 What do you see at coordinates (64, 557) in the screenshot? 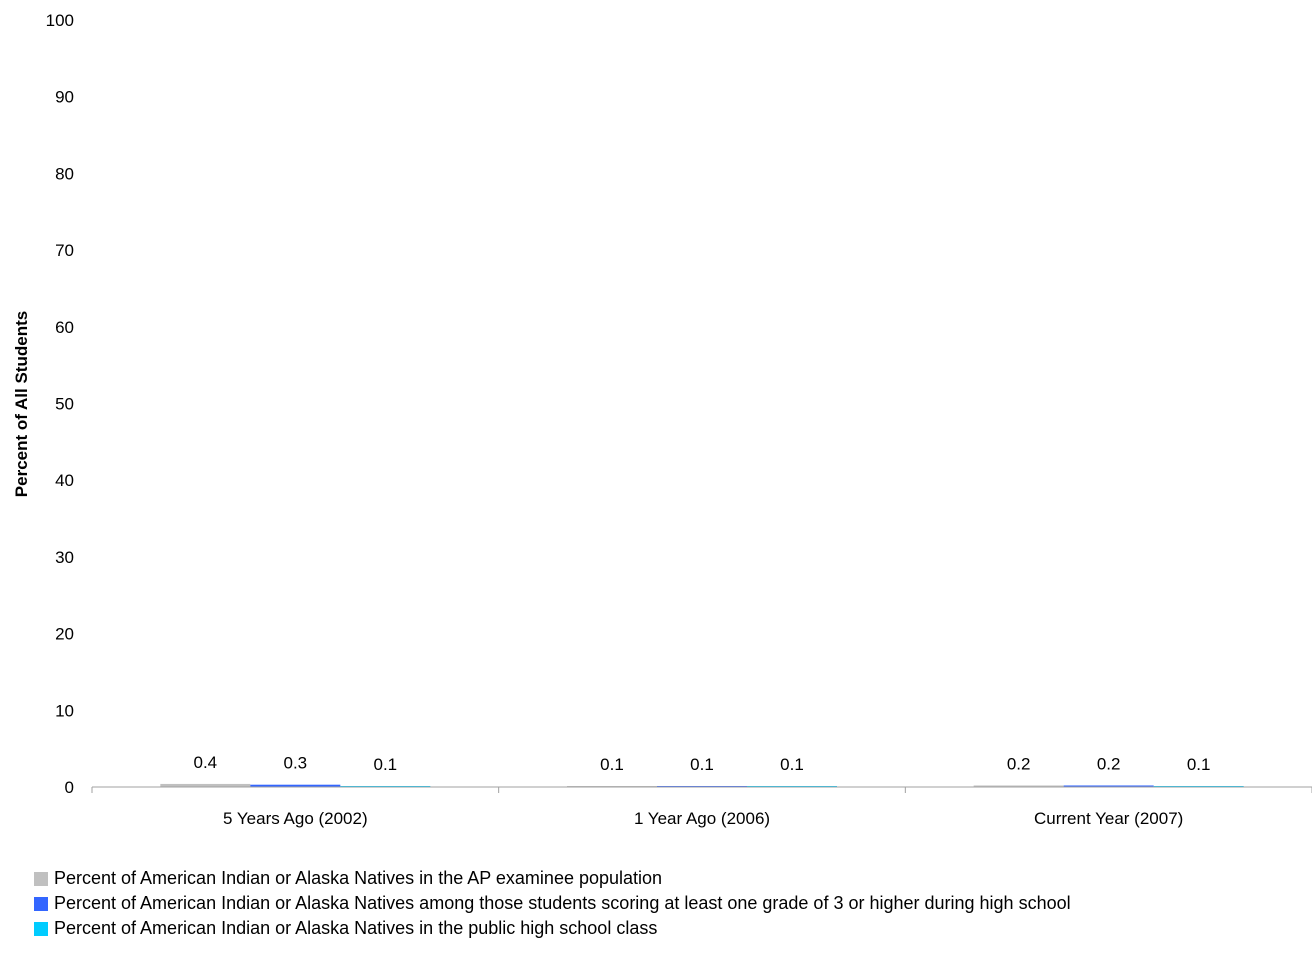
I see `y-tick-label: 30` at bounding box center [64, 557].